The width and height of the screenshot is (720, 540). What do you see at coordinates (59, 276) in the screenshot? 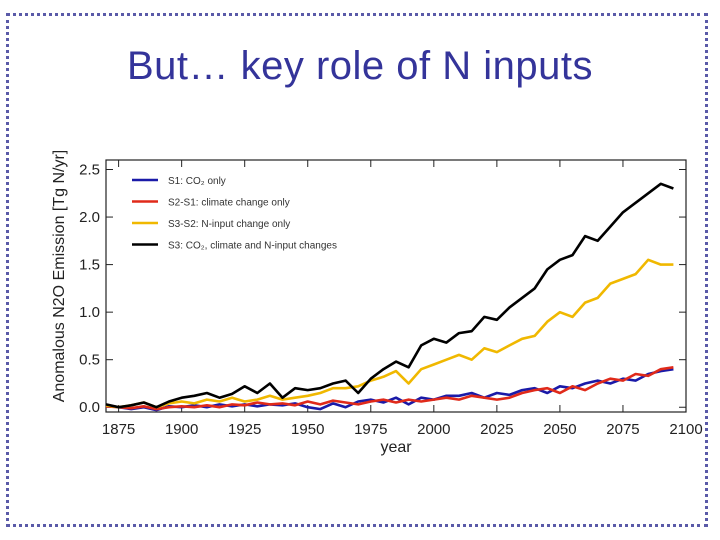
I see `y-axis-label: Anomalous N2O Emission [Tg N/yr]` at bounding box center [59, 276].